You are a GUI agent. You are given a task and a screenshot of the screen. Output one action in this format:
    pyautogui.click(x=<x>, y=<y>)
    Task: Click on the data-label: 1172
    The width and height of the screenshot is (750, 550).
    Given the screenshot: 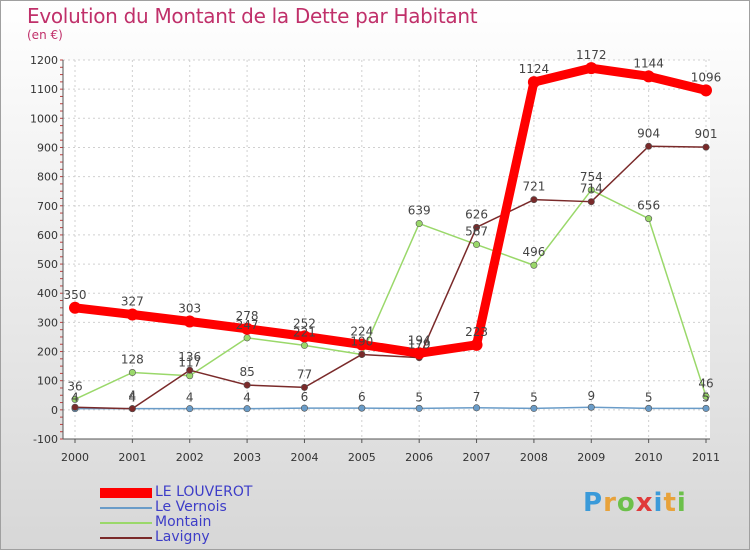 What is the action you would take?
    pyautogui.click(x=591, y=55)
    